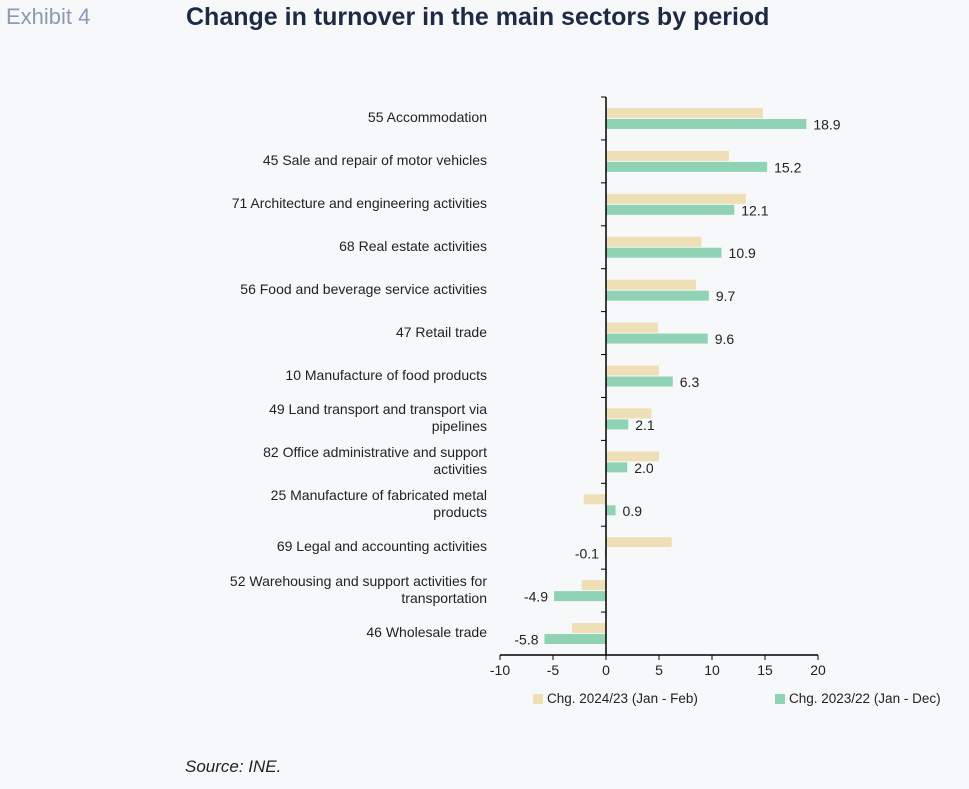  Describe the element at coordinates (553, 670) in the screenshot. I see `x-tick-label: -5` at that location.